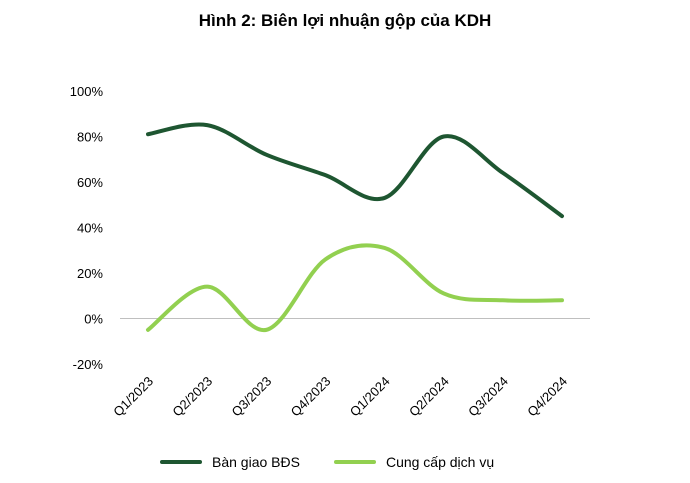 This screenshot has width=690, height=483. I want to click on x-tick-label: Q3/2024, so click(488, 397).